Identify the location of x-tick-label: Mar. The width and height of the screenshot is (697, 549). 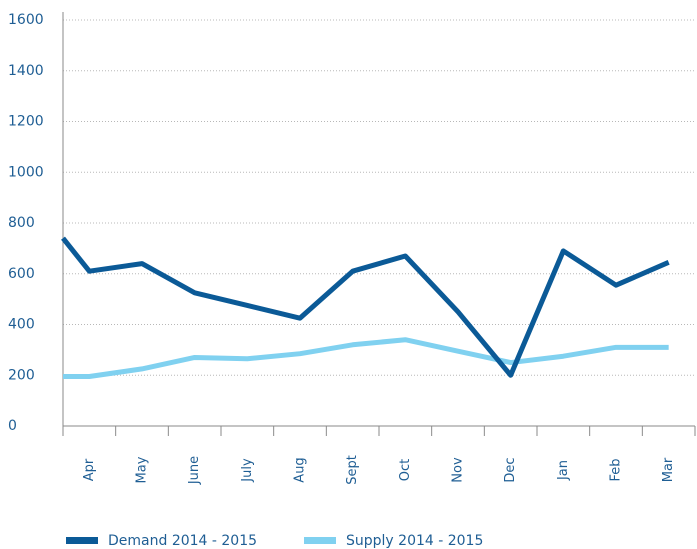
(668, 469).